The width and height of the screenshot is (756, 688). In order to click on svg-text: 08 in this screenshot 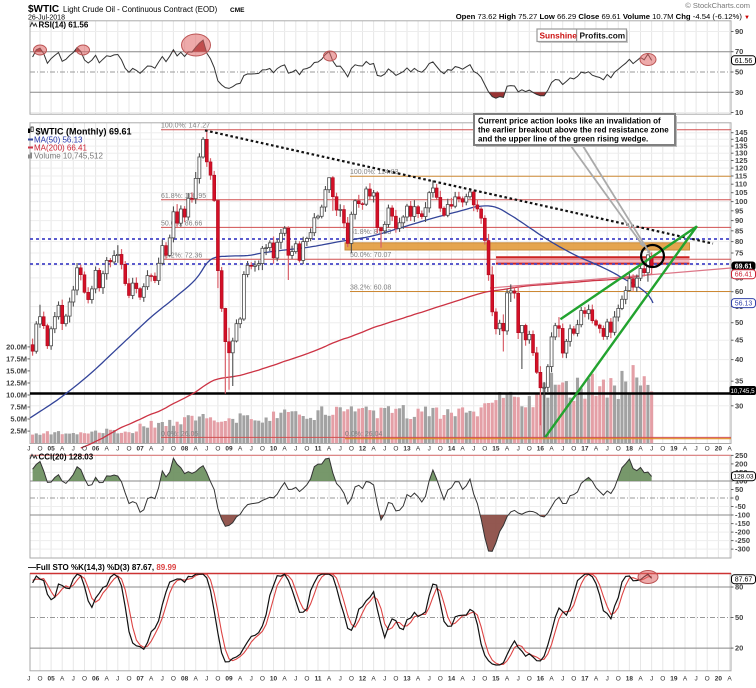, I will do `click(185, 679)`.